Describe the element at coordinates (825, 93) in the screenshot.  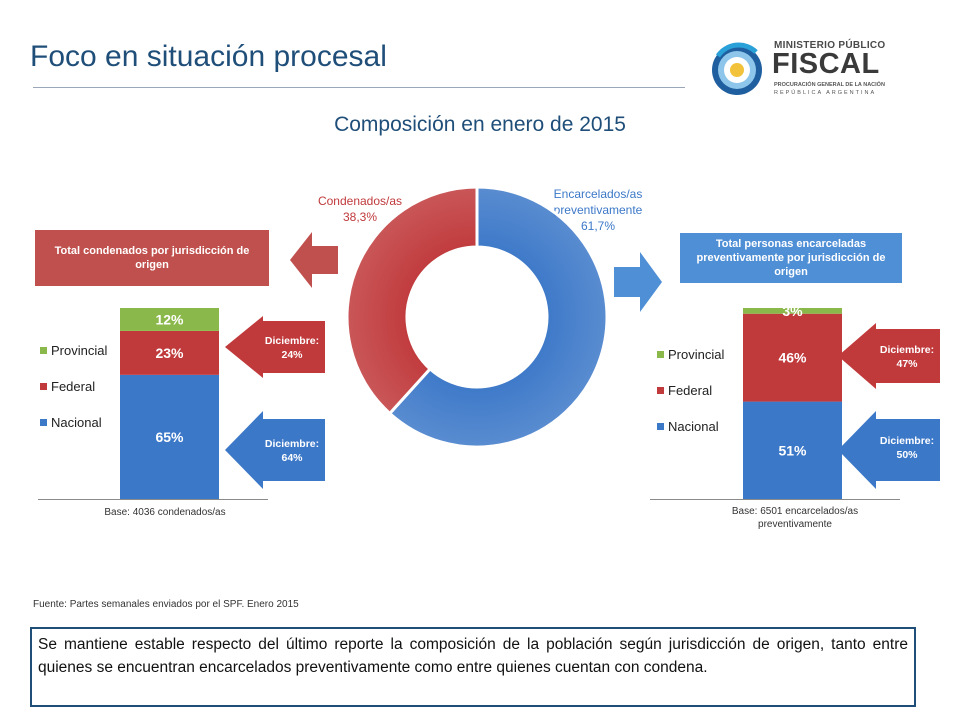
I see `logo-line4: REPÚBLICA ARGENTINA` at that location.